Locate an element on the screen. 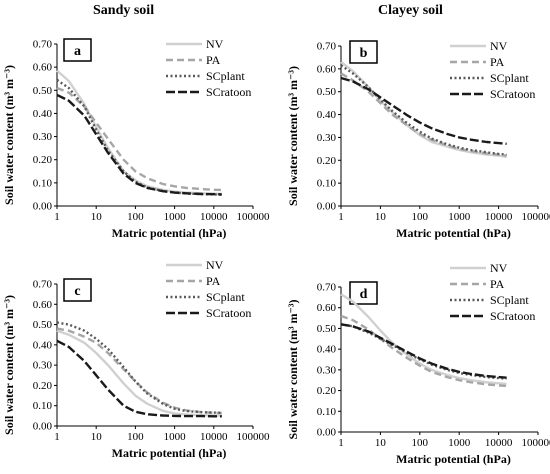 Image resolution: width=550 pixels, height=474 pixels. panel-letter: b is located at coordinates (364, 53).